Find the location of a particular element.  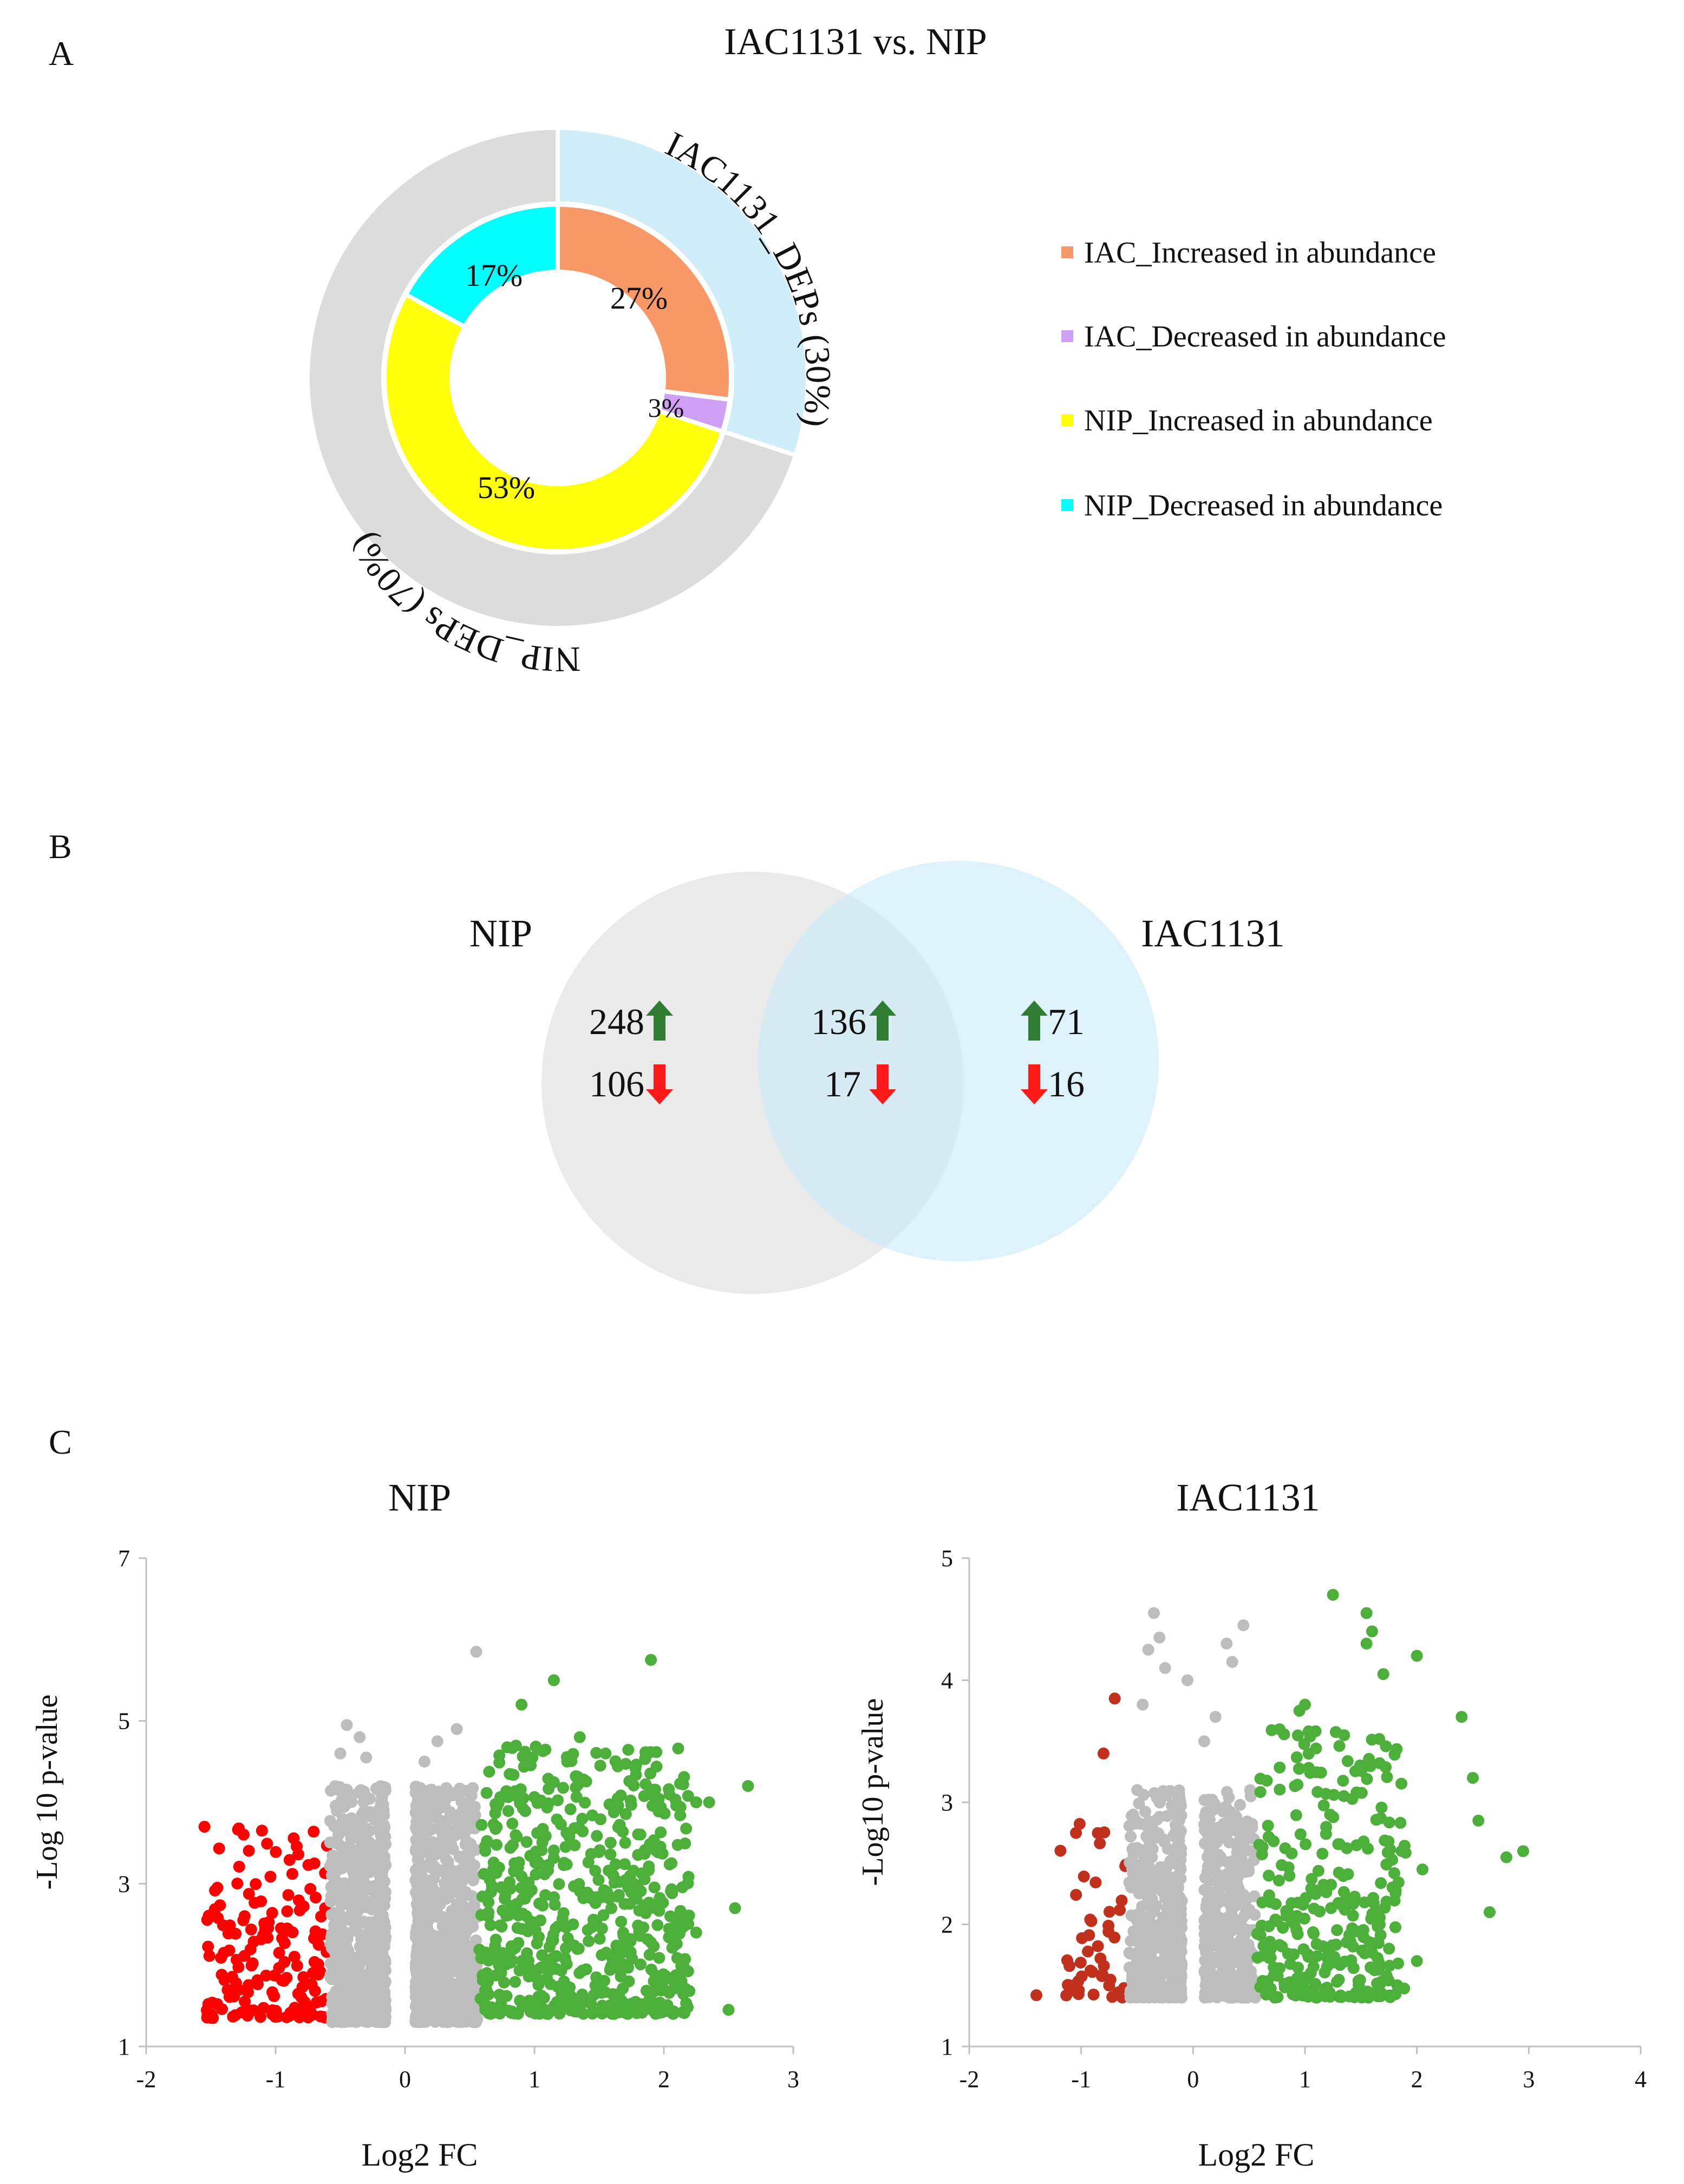

y-tick-label-iac1131: 5 is located at coordinates (947, 1558).